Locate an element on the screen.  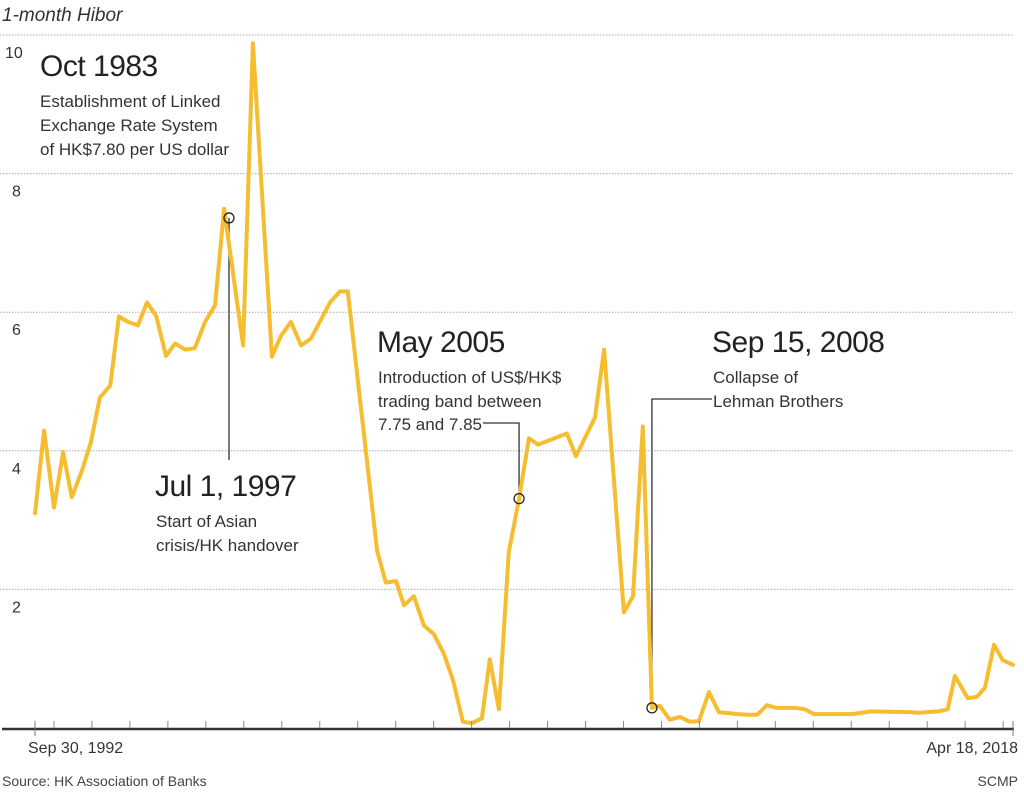
annotation-heading: Jul 1, 1997 is located at coordinates (225, 486).